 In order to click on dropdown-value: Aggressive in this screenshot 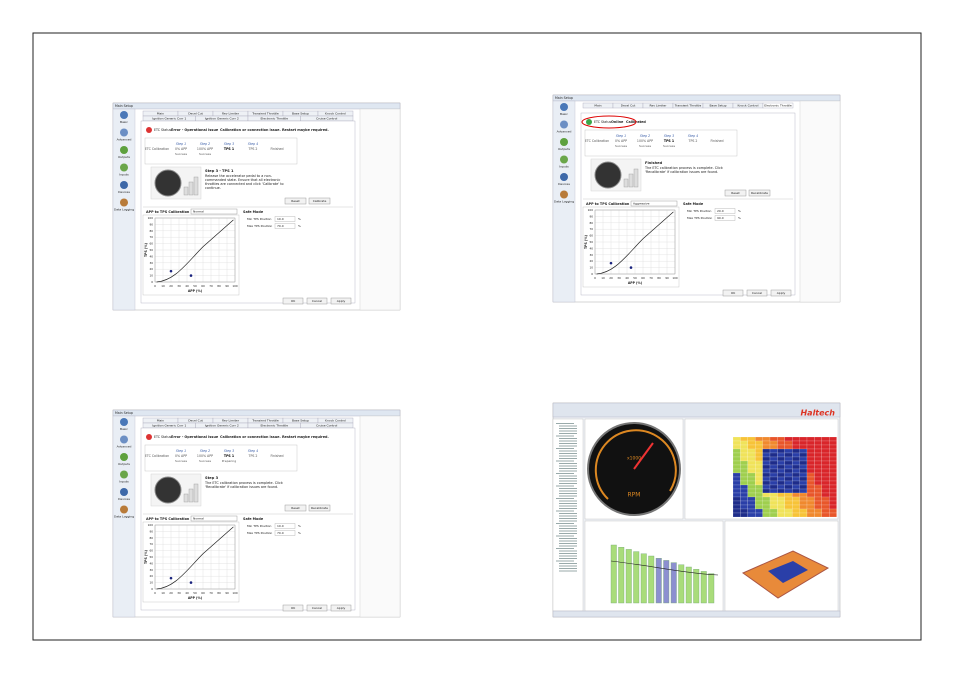, I will do `click(641, 204)`.